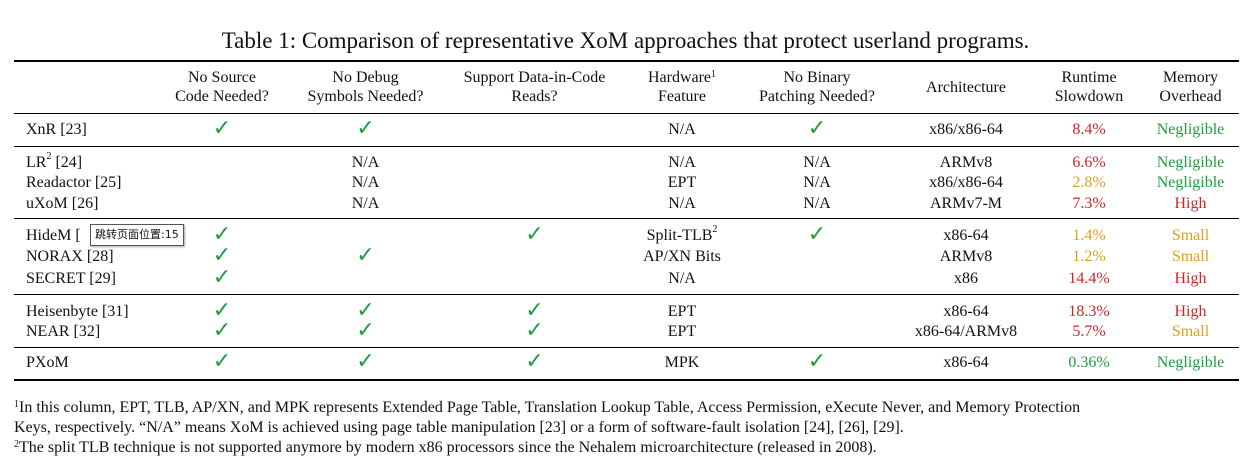  I want to click on header-no-debug: No Debug Symbols Needed?, so click(365, 87).